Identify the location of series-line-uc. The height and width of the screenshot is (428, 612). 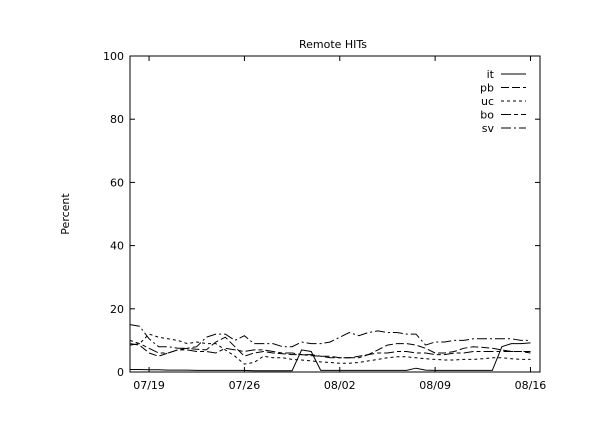
(330, 349).